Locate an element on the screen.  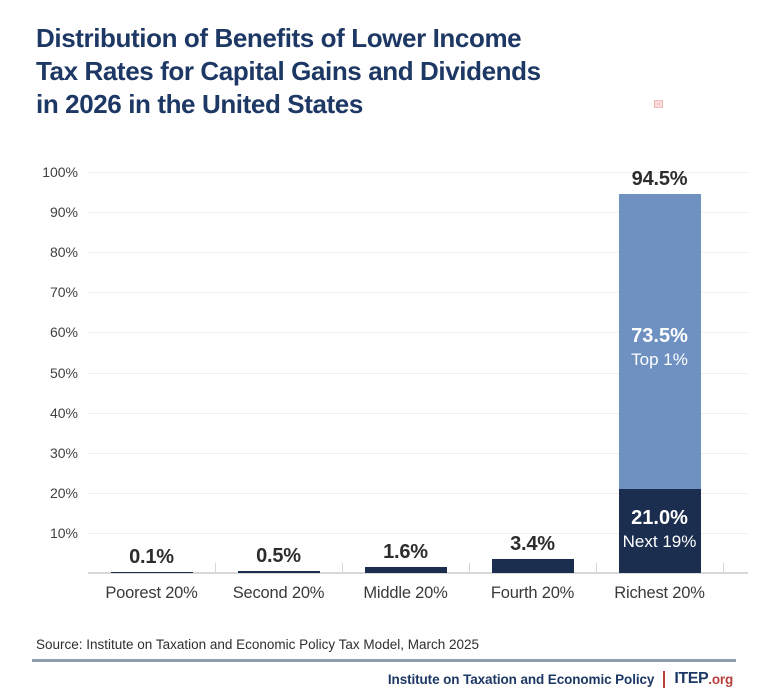
bar-segment-top-1- is located at coordinates (659, 341).